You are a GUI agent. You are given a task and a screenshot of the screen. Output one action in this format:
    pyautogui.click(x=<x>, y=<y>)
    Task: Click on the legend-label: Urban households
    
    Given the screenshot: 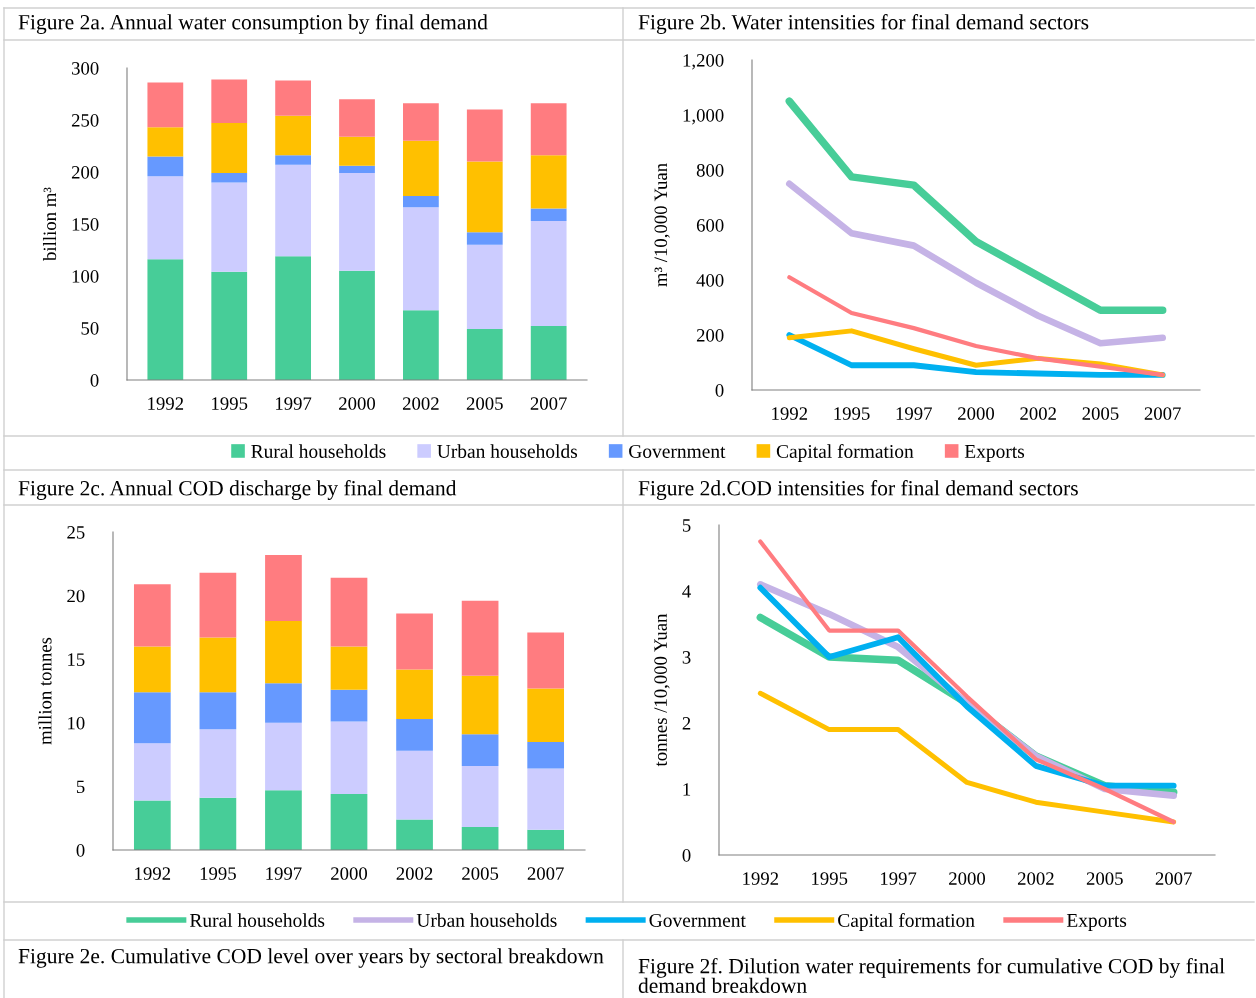 What is the action you would take?
    pyautogui.click(x=486, y=920)
    